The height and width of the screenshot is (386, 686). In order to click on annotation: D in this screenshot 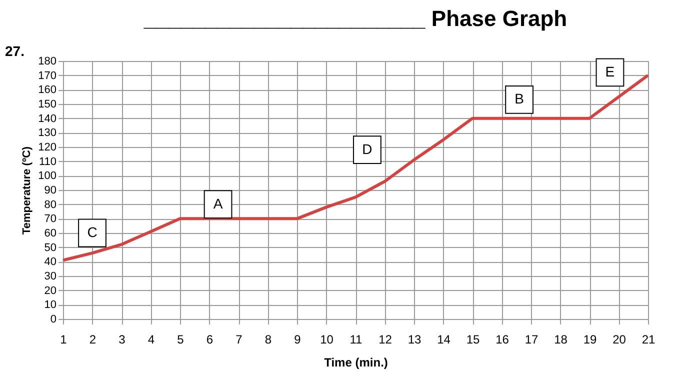, I will do `click(367, 148)`.